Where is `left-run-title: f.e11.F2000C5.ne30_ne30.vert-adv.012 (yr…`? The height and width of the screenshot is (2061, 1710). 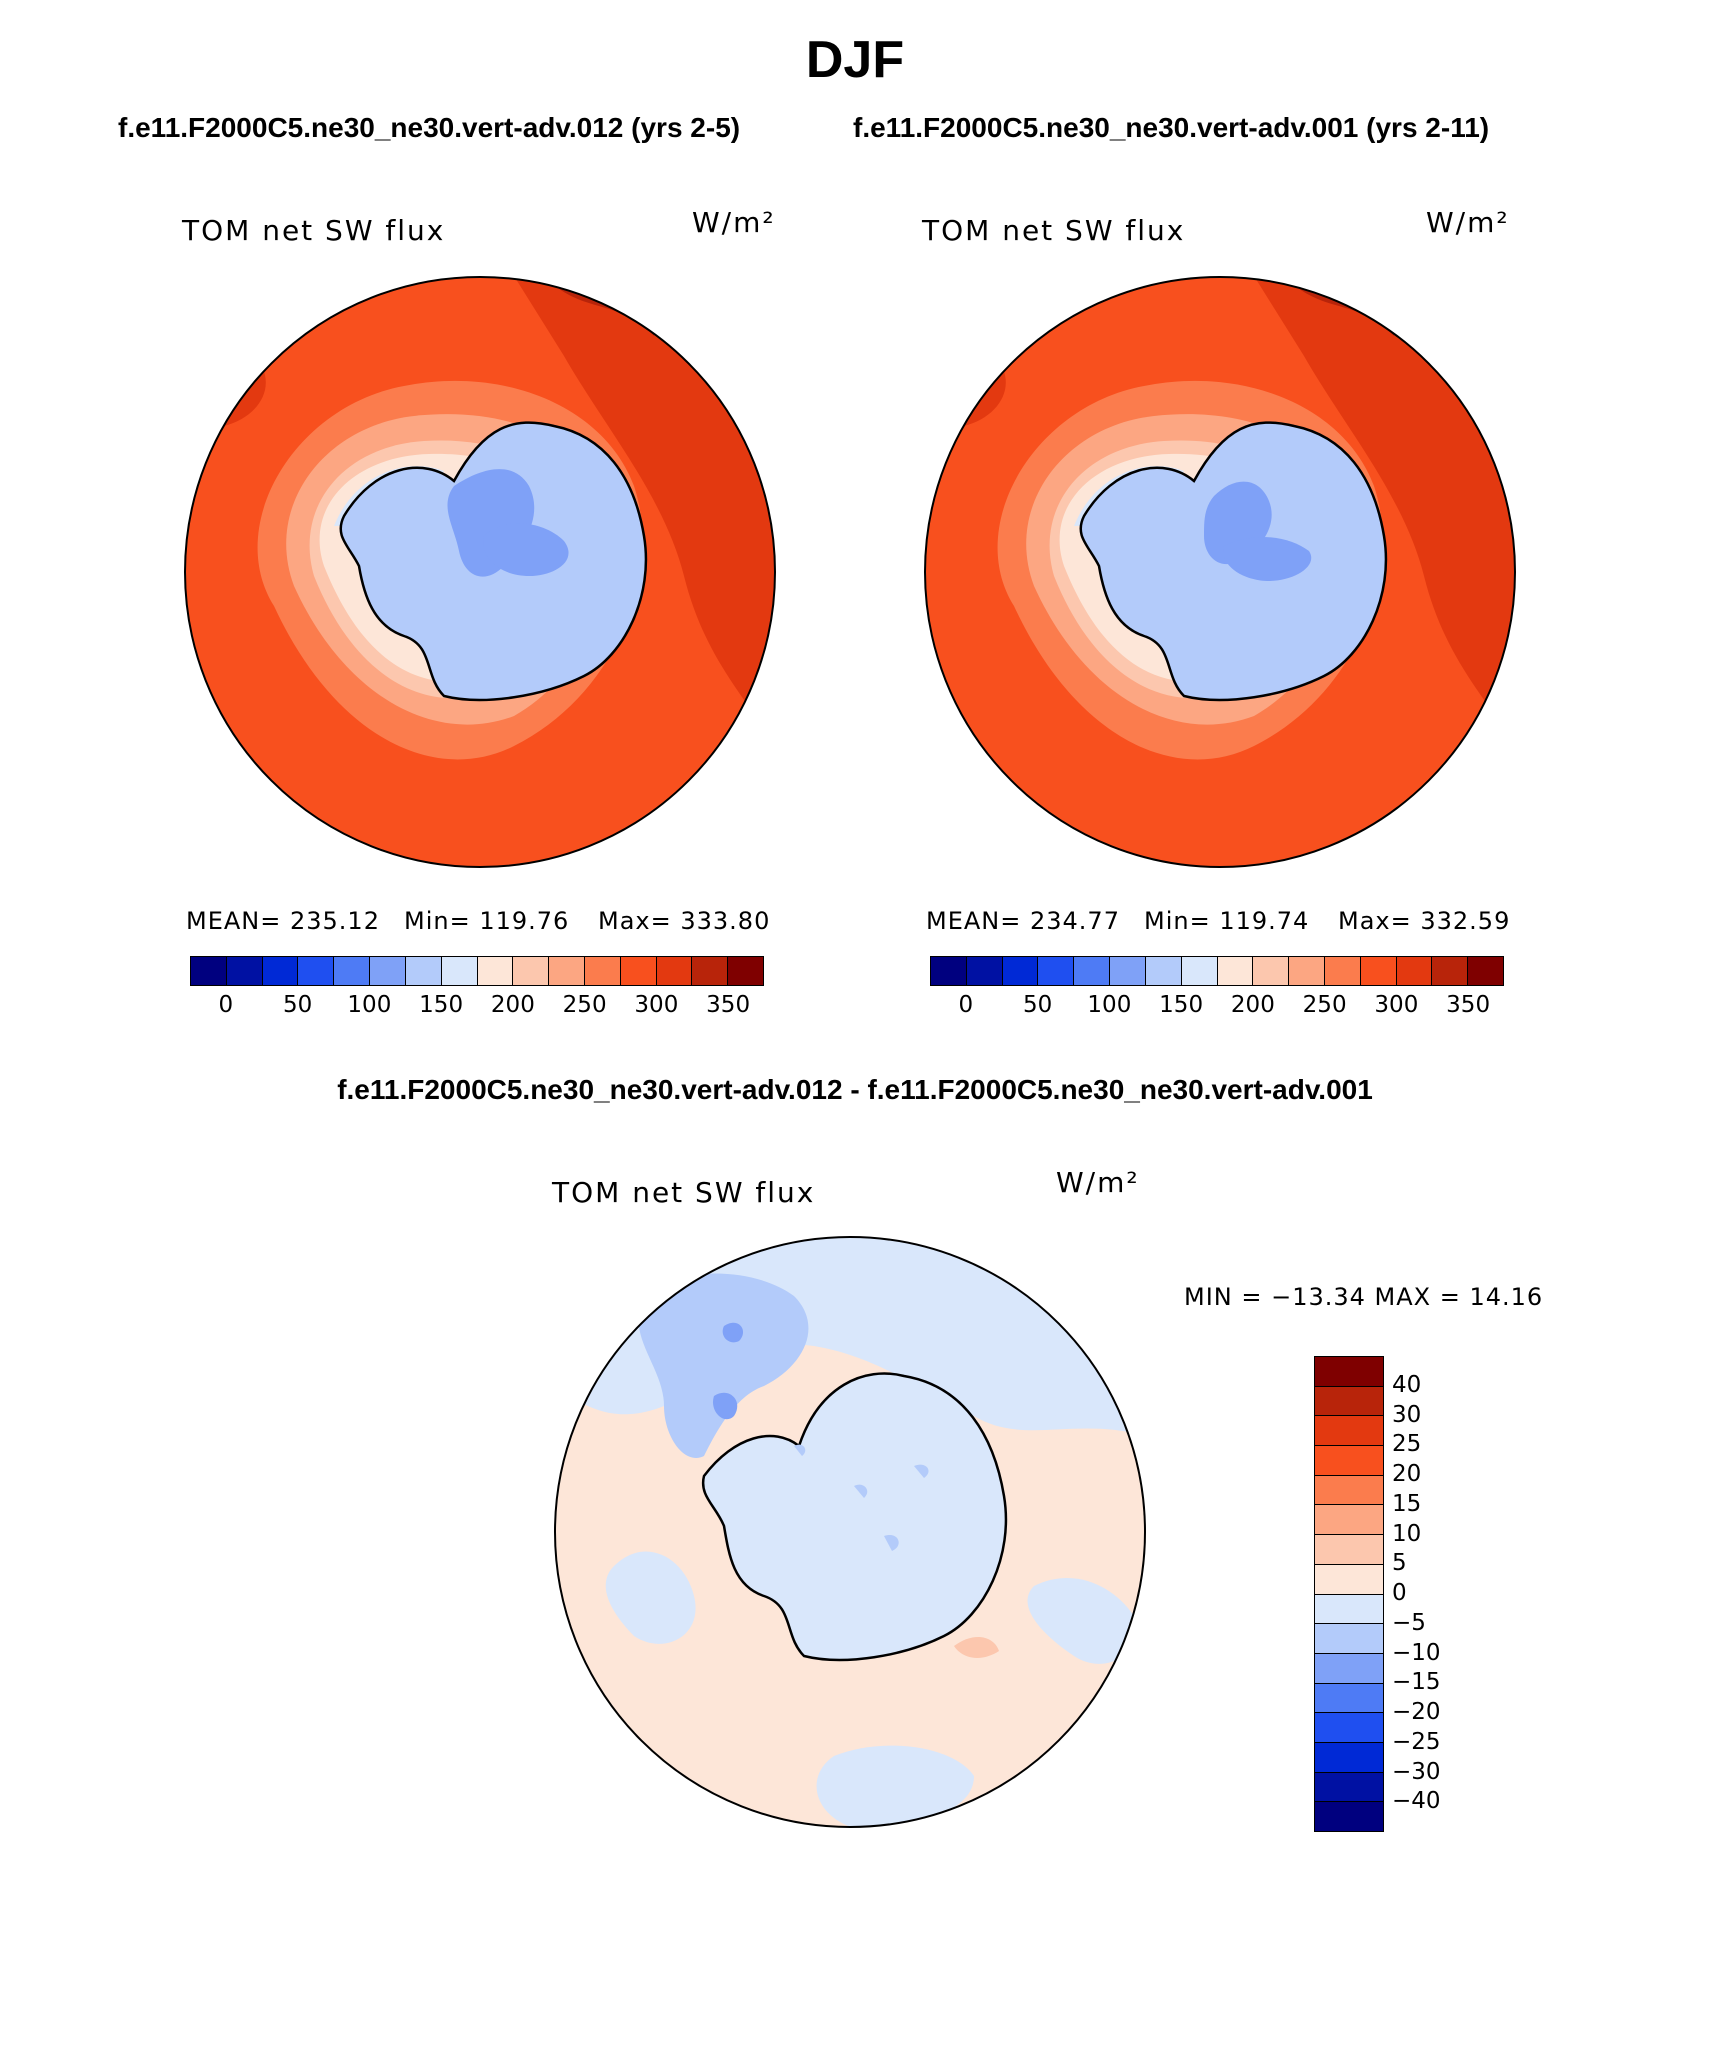 left-run-title: f.e11.F2000C5.ne30_ne30.vert-adv.012 (yr… is located at coordinates (429, 127).